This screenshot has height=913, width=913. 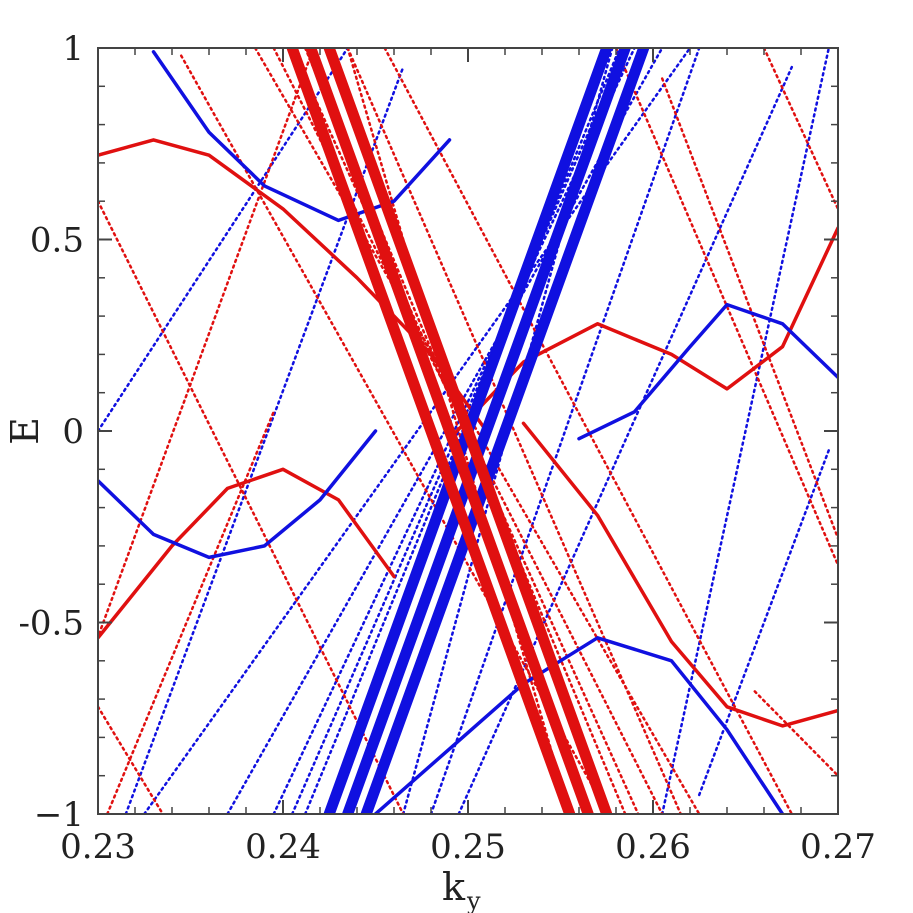 What do you see at coordinates (468, 847) in the screenshot?
I see `x-tick-label: 0.25` at bounding box center [468, 847].